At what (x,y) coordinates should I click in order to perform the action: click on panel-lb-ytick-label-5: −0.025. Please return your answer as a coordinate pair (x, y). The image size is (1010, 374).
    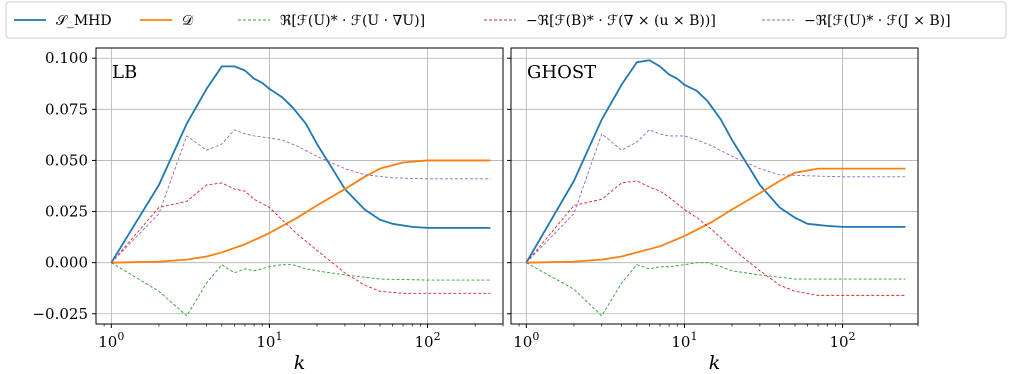
    Looking at the image, I should click on (60, 314).